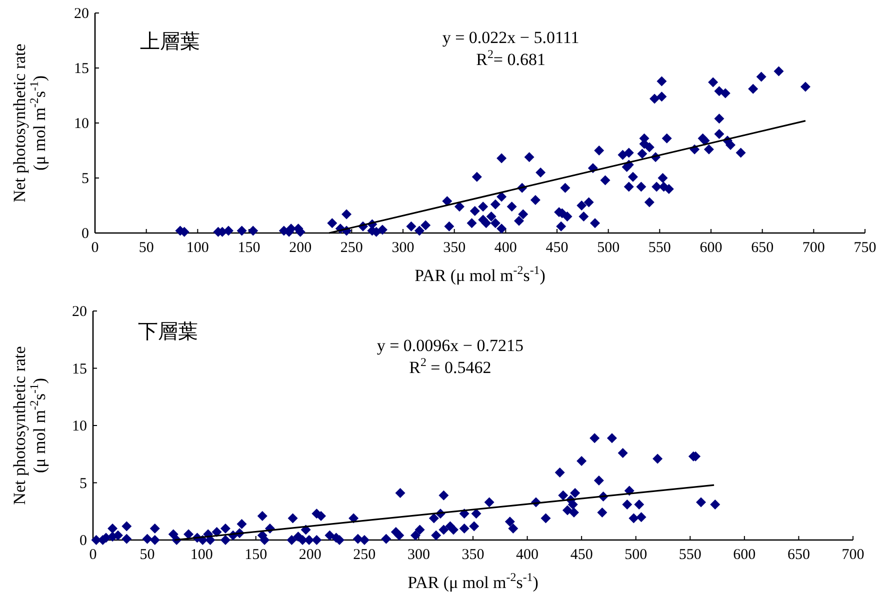 The width and height of the screenshot is (877, 598). I want to click on text: 下層葉, so click(168, 332).